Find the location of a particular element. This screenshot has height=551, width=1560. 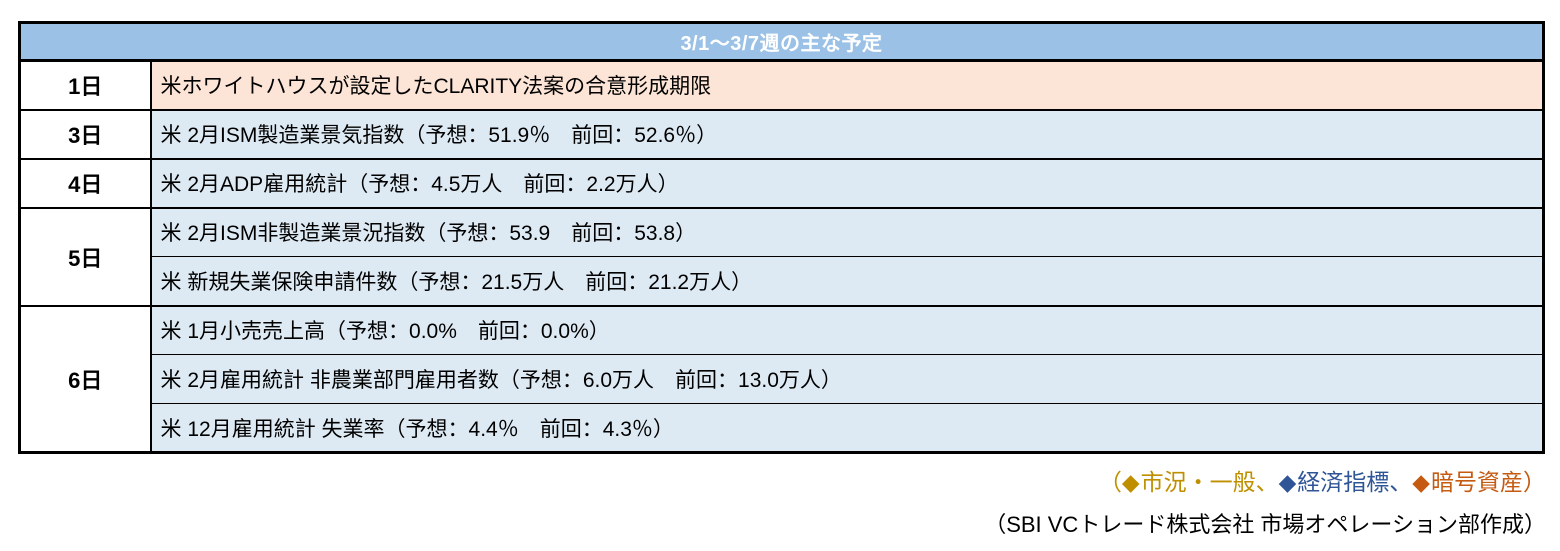

day-cell: 1日 is located at coordinates (85, 84).